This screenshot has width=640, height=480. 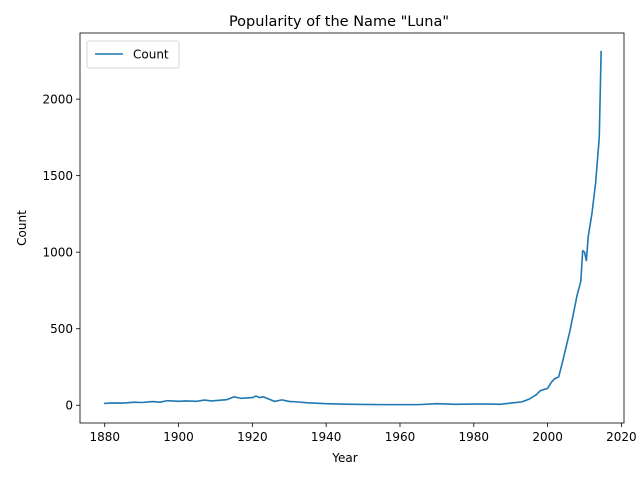 I want to click on x-tick-label: 1900, so click(x=178, y=437).